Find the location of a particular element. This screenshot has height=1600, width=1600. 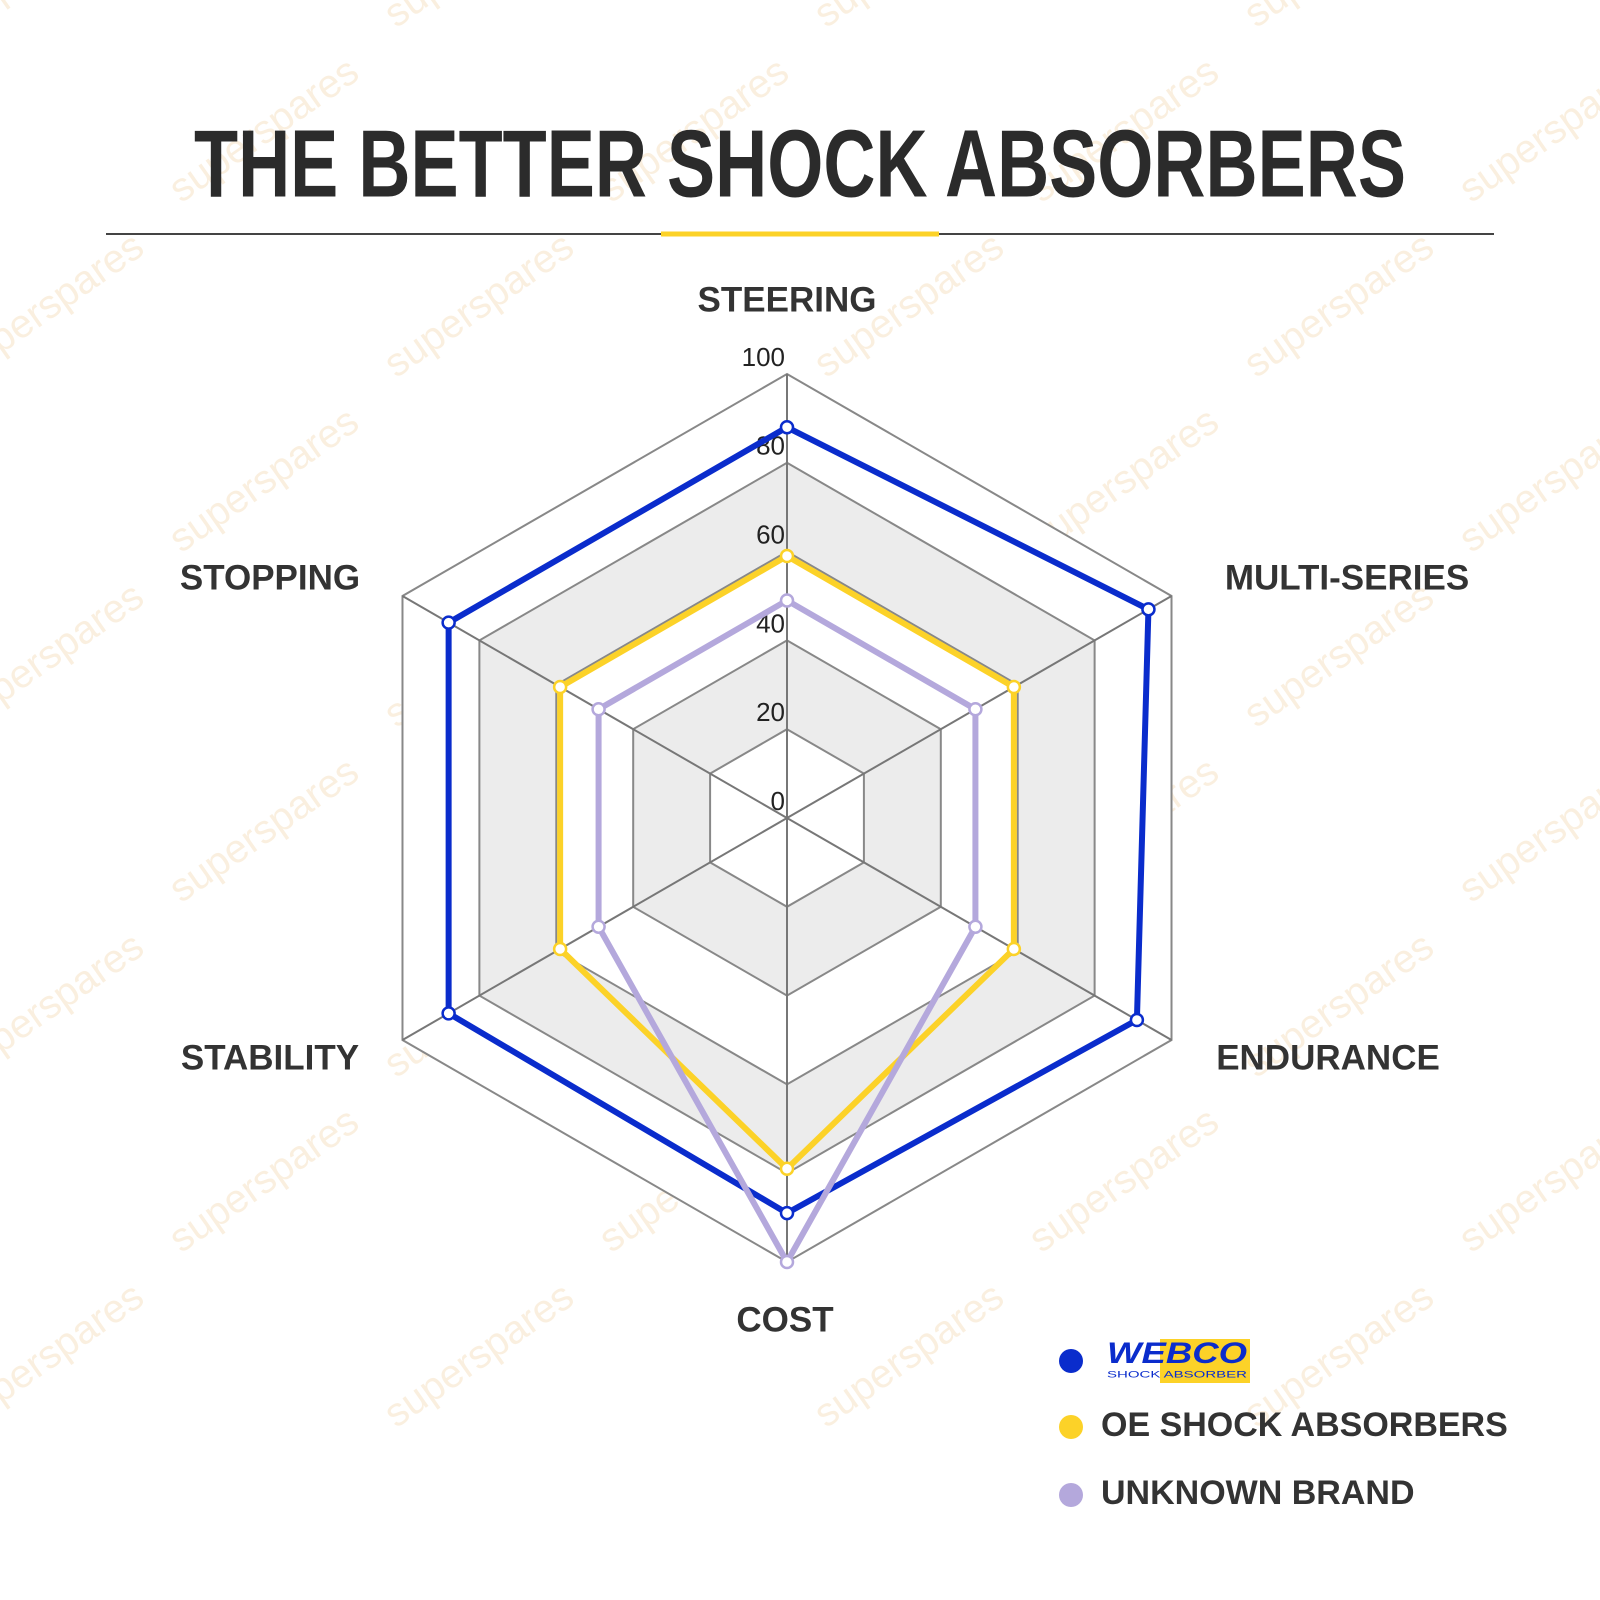

legend-logo-subtitle: SHOCK ABSORBER is located at coordinates (1177, 1374).